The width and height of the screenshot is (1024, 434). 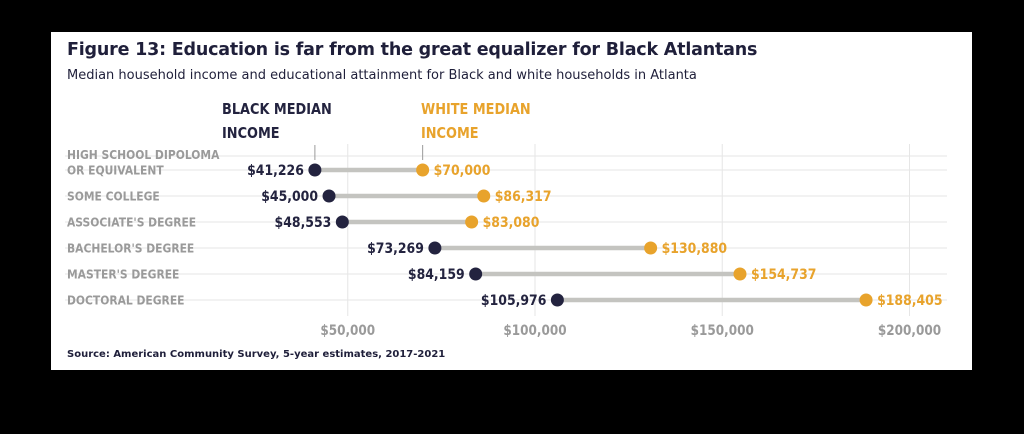 I want to click on category-label: BACHELOR'S DEGREE, so click(x=130, y=248).